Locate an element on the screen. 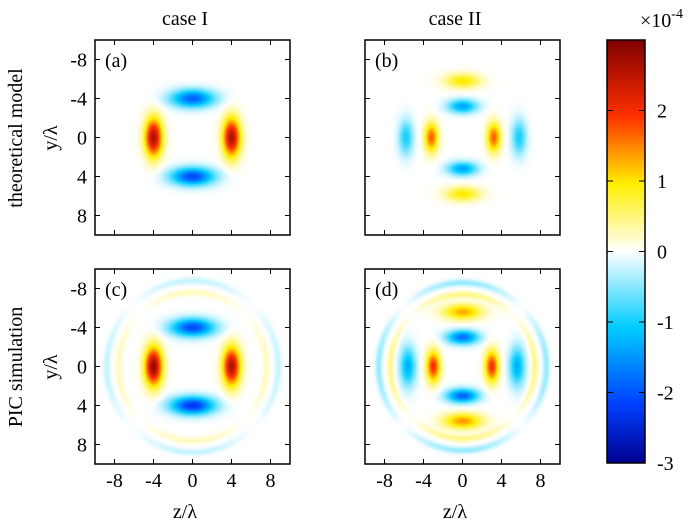 The image size is (700, 525). heatmap-panel: (a) -8 -4 0 4 8 is located at coordinates (180, 137).